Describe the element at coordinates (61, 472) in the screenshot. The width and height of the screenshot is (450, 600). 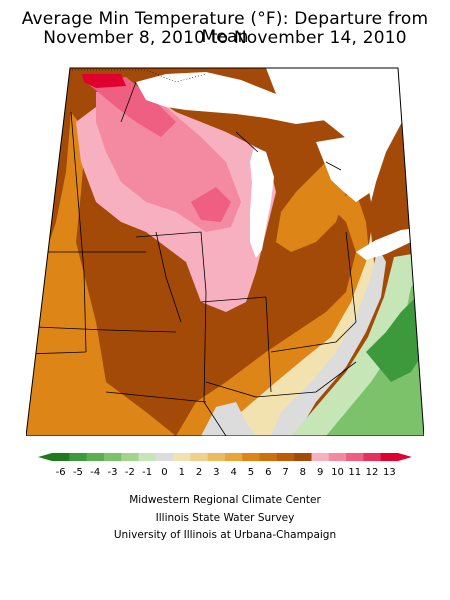
I see `legend-label: -6` at that location.